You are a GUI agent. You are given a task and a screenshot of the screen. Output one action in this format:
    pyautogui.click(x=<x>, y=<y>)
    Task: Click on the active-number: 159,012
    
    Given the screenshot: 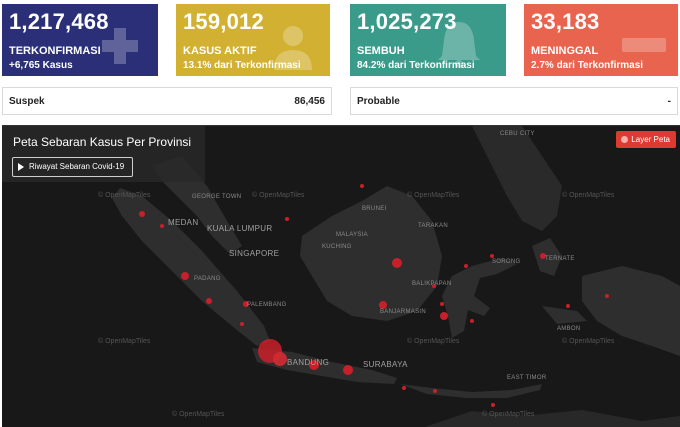 What is the action you would take?
    pyautogui.click(x=223, y=21)
    